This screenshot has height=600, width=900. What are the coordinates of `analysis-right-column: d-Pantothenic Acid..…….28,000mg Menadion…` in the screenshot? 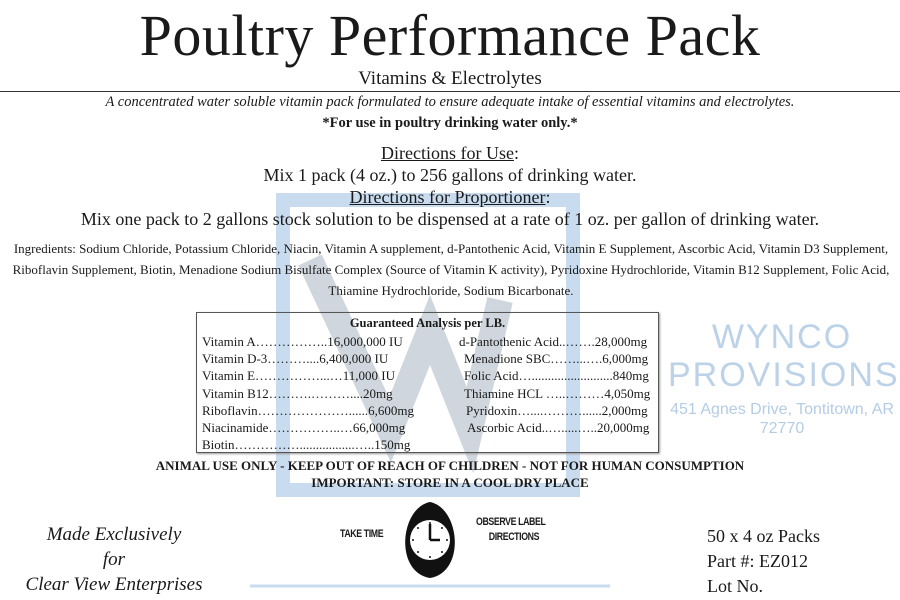 It's located at (554, 384).